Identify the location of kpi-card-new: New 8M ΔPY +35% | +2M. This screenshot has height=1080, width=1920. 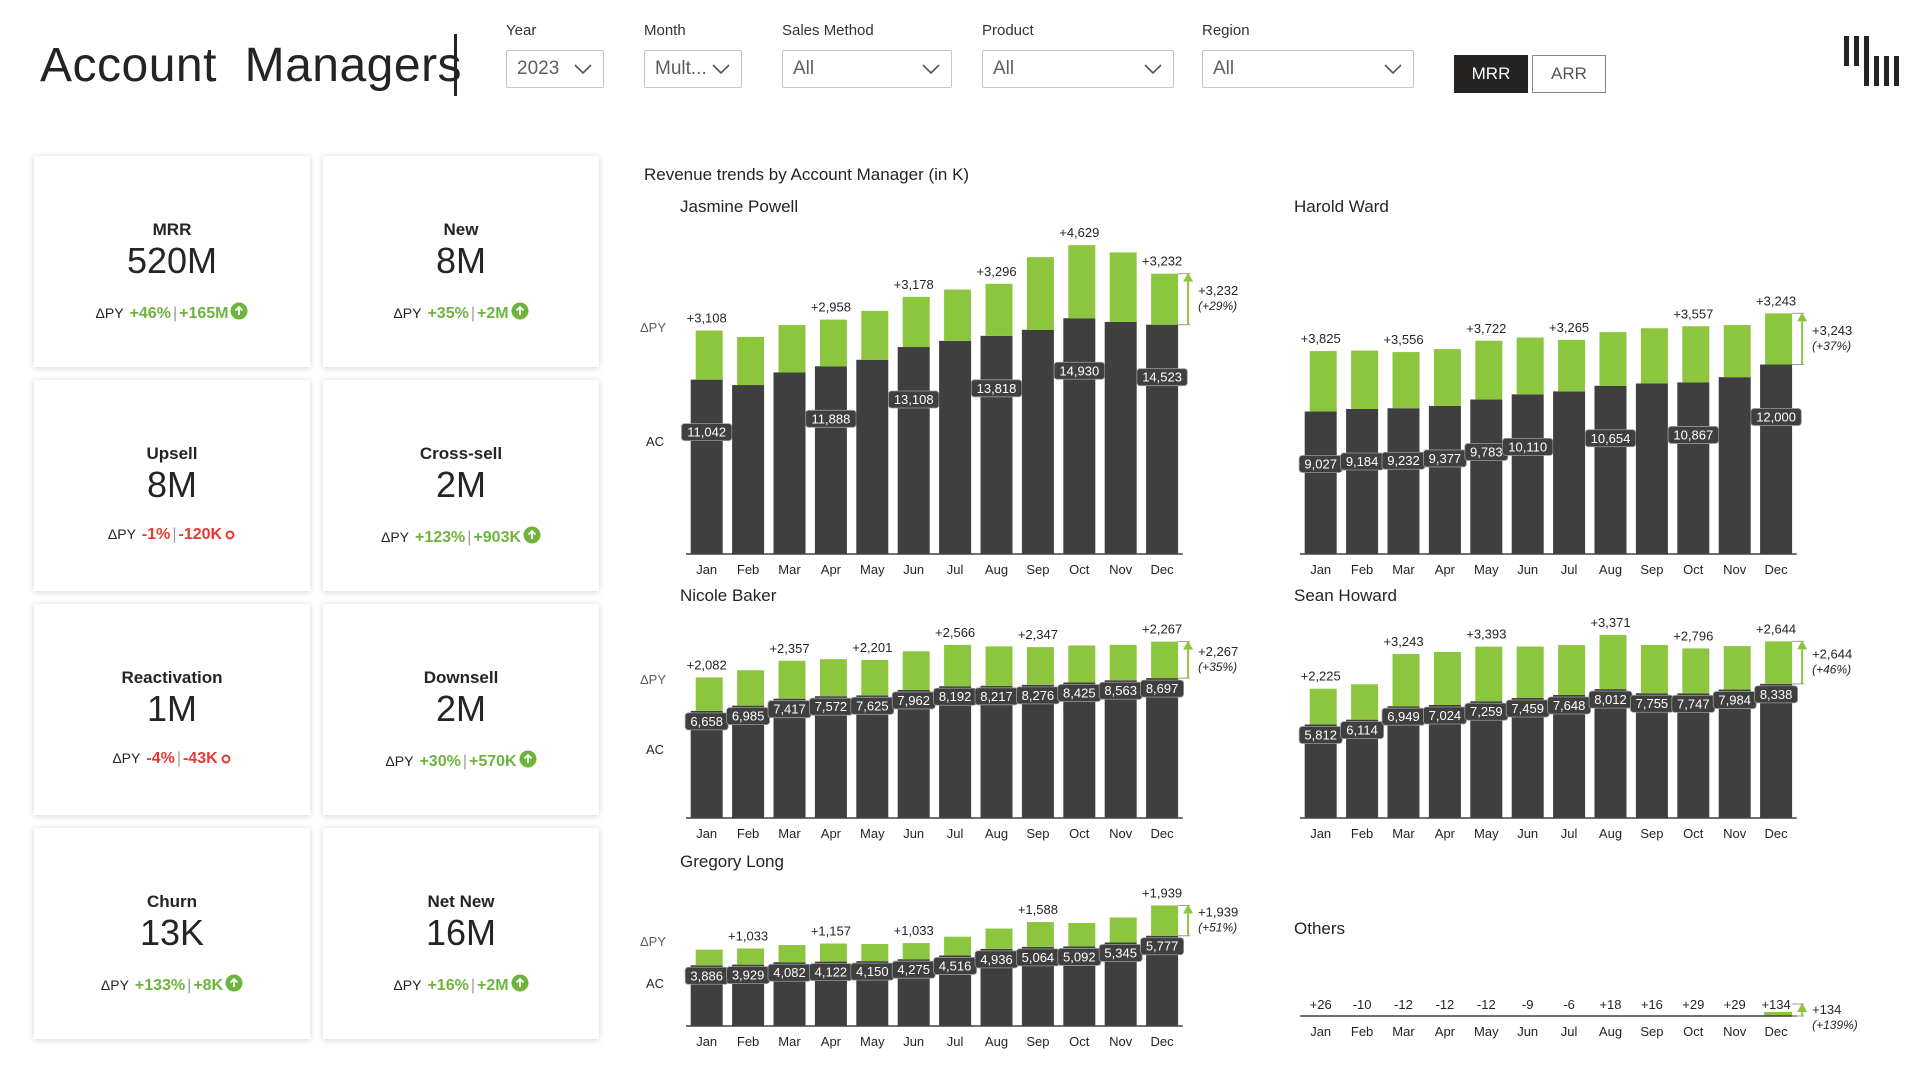
(461, 261).